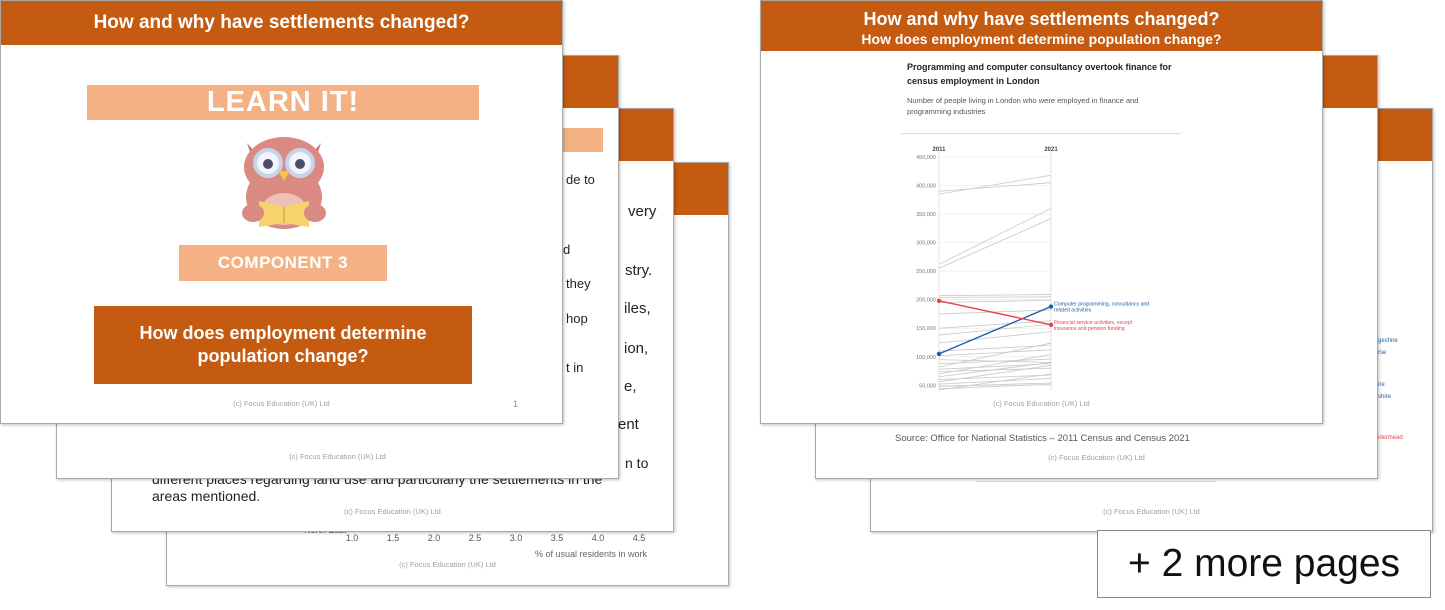 This screenshot has width=1445, height=610. Describe the element at coordinates (926, 358) in the screenshot. I see `y-tick-label: 100,000` at that location.